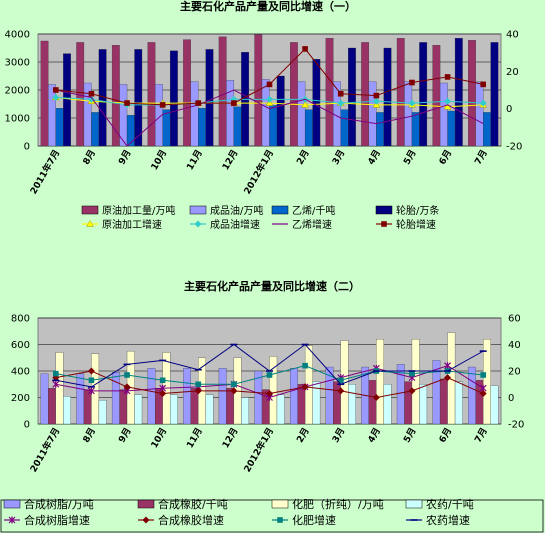  Describe the element at coordinates (57, 520) in the screenshot. I see `legend-label: 合成树脂增速` at that location.